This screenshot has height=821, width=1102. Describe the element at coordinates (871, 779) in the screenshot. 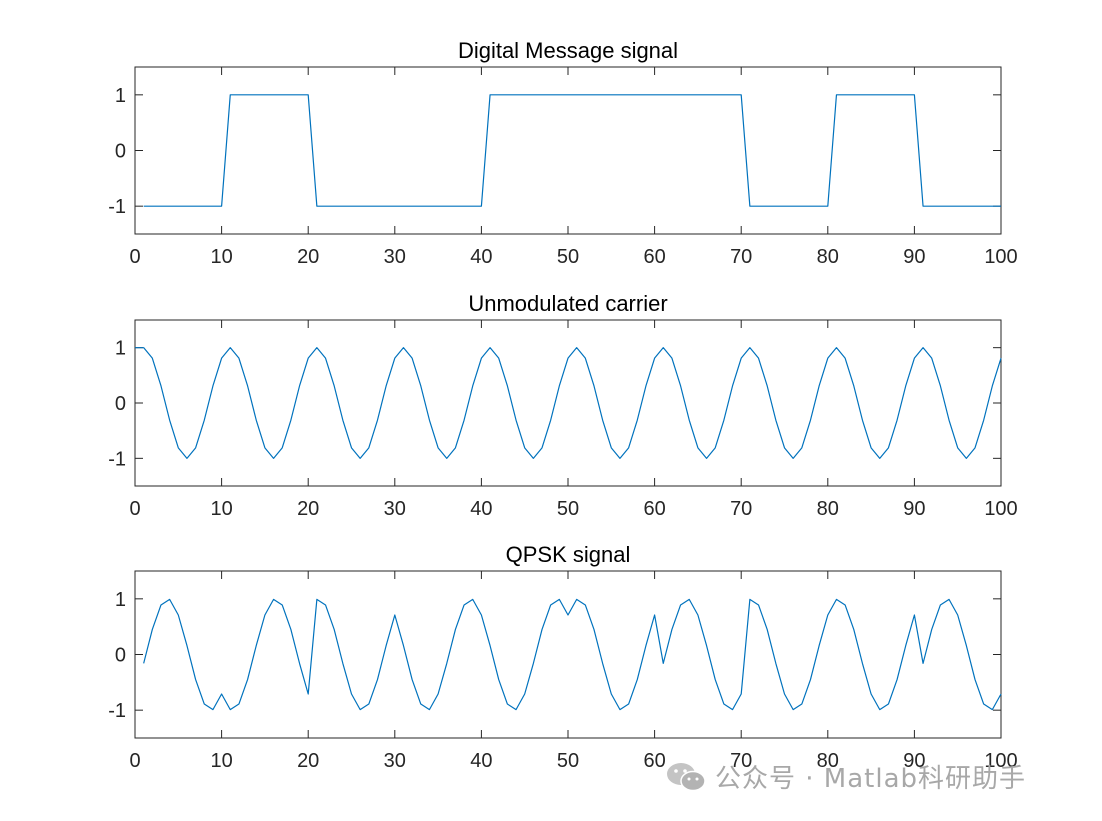

I see `watermark-text: 公众号 · Matlab科研助手` at that location.